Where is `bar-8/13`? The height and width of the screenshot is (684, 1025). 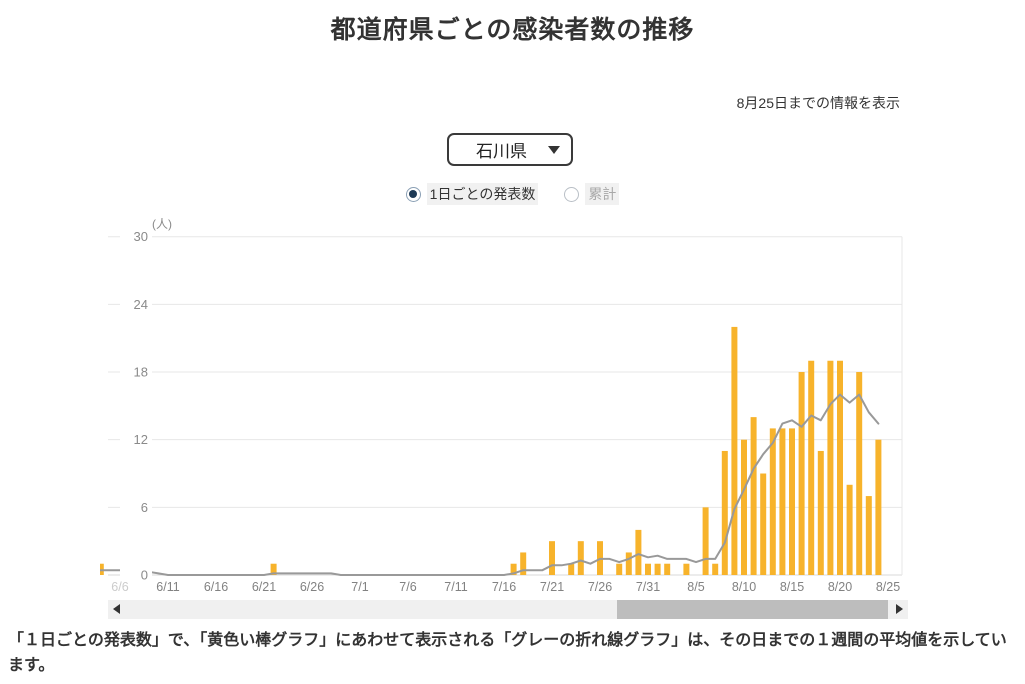
bar-8/13 is located at coordinates (772, 501).